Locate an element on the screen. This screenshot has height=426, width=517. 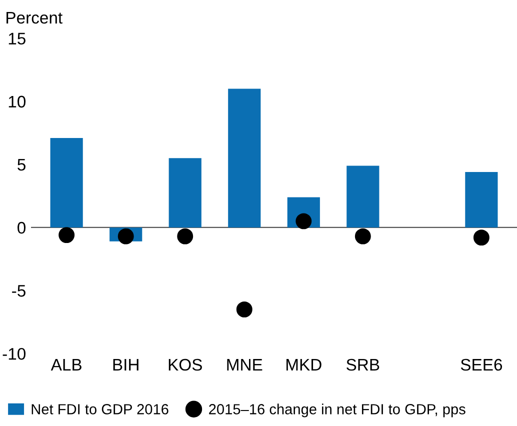
x-tick-label: SRB is located at coordinates (363, 364).